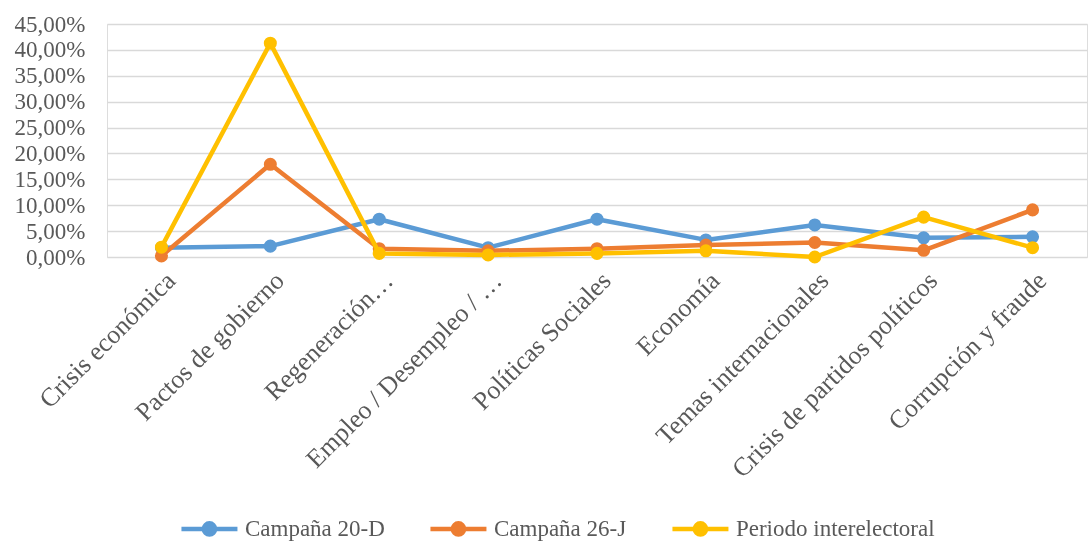 The image size is (1089, 543). What do you see at coordinates (560, 528) in the screenshot?
I see `legend-label: Campaña 26-J` at bounding box center [560, 528].